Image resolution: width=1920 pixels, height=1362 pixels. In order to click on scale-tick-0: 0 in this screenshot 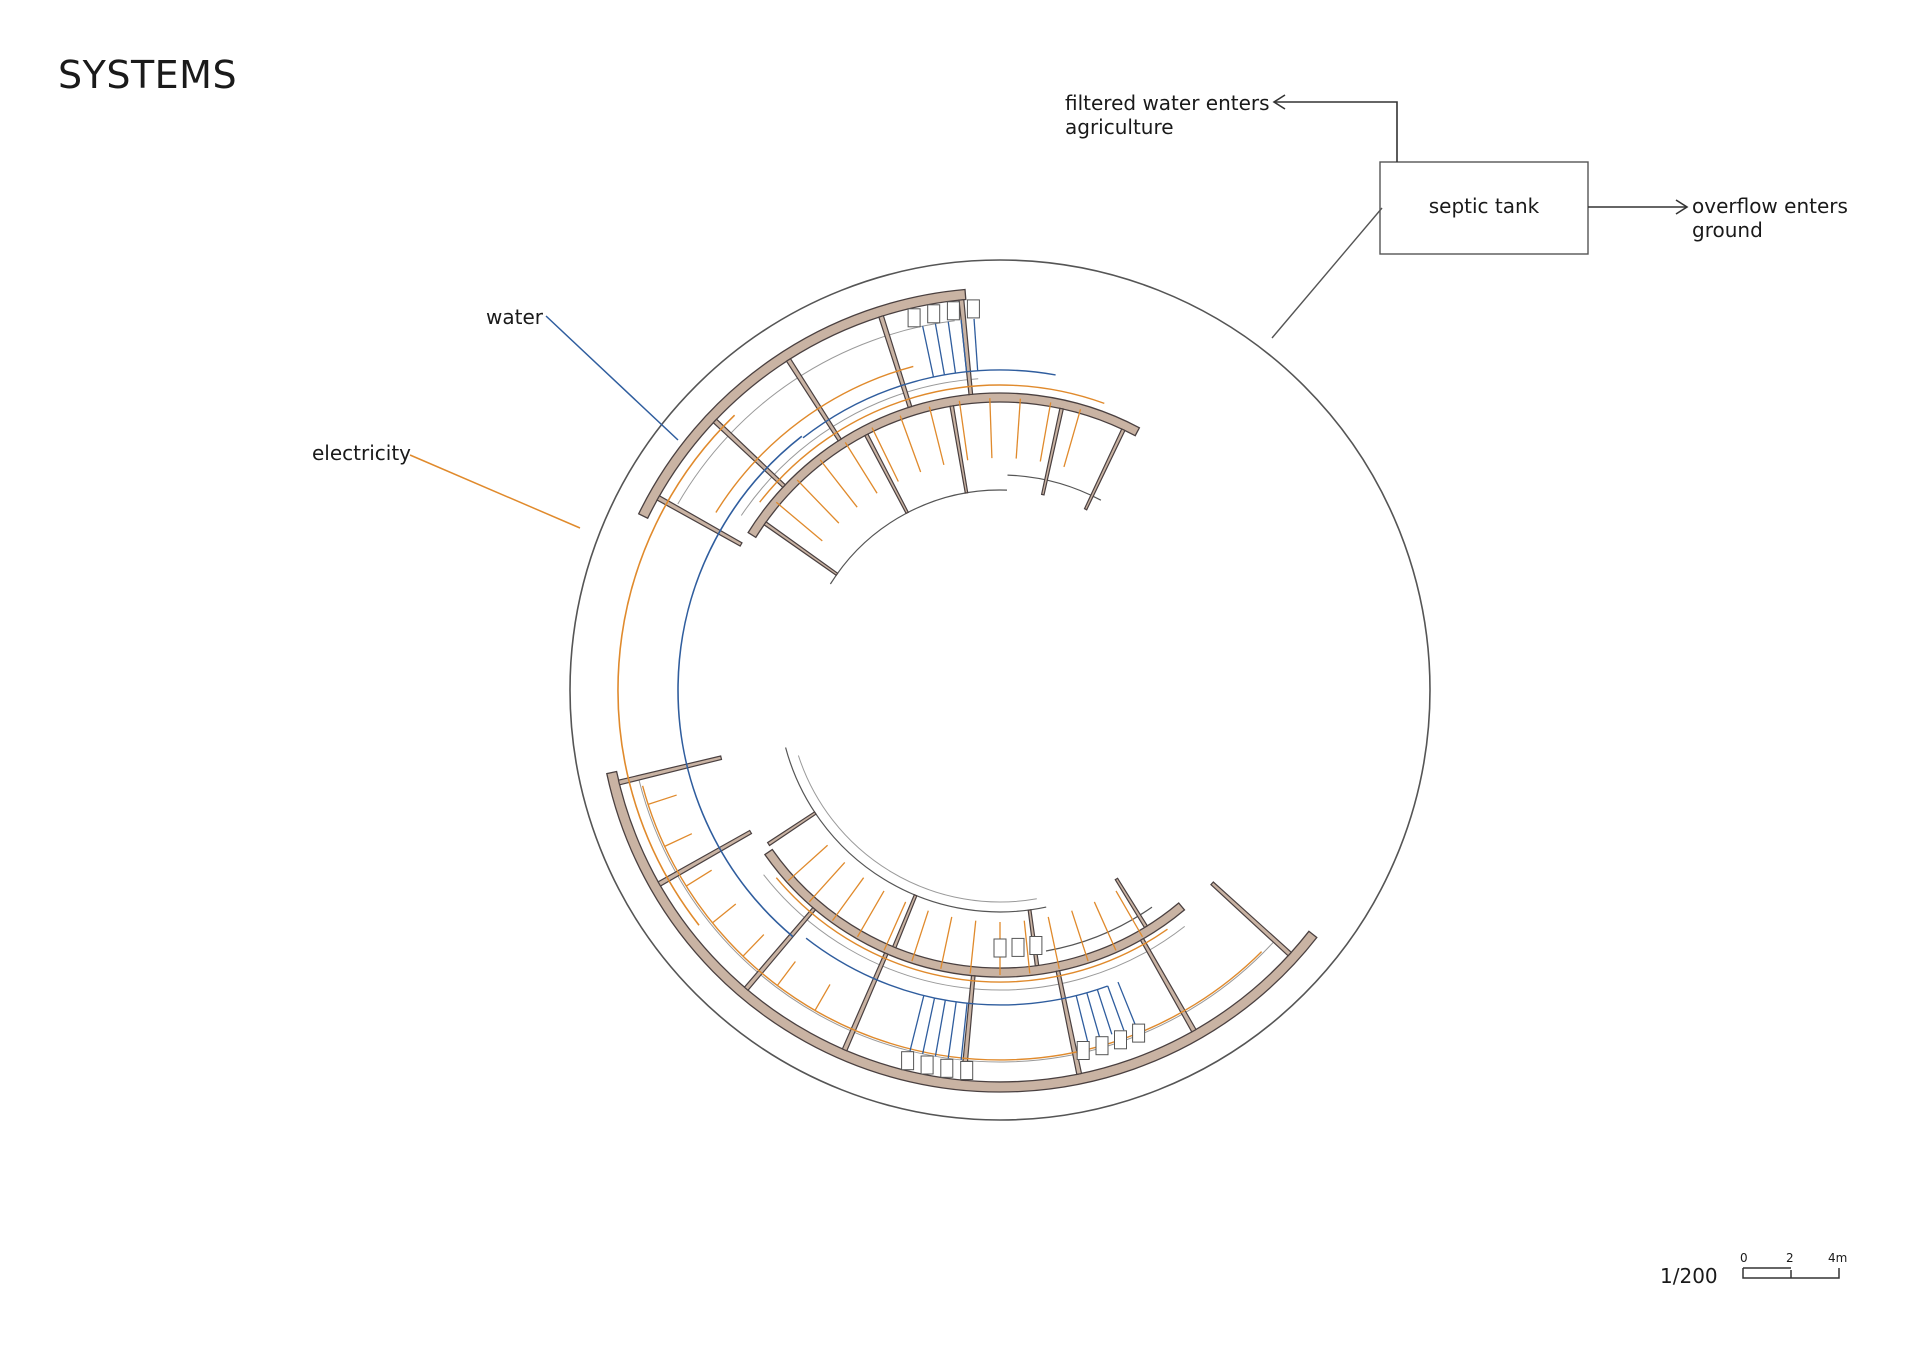, I will do `click(1744, 1258)`.